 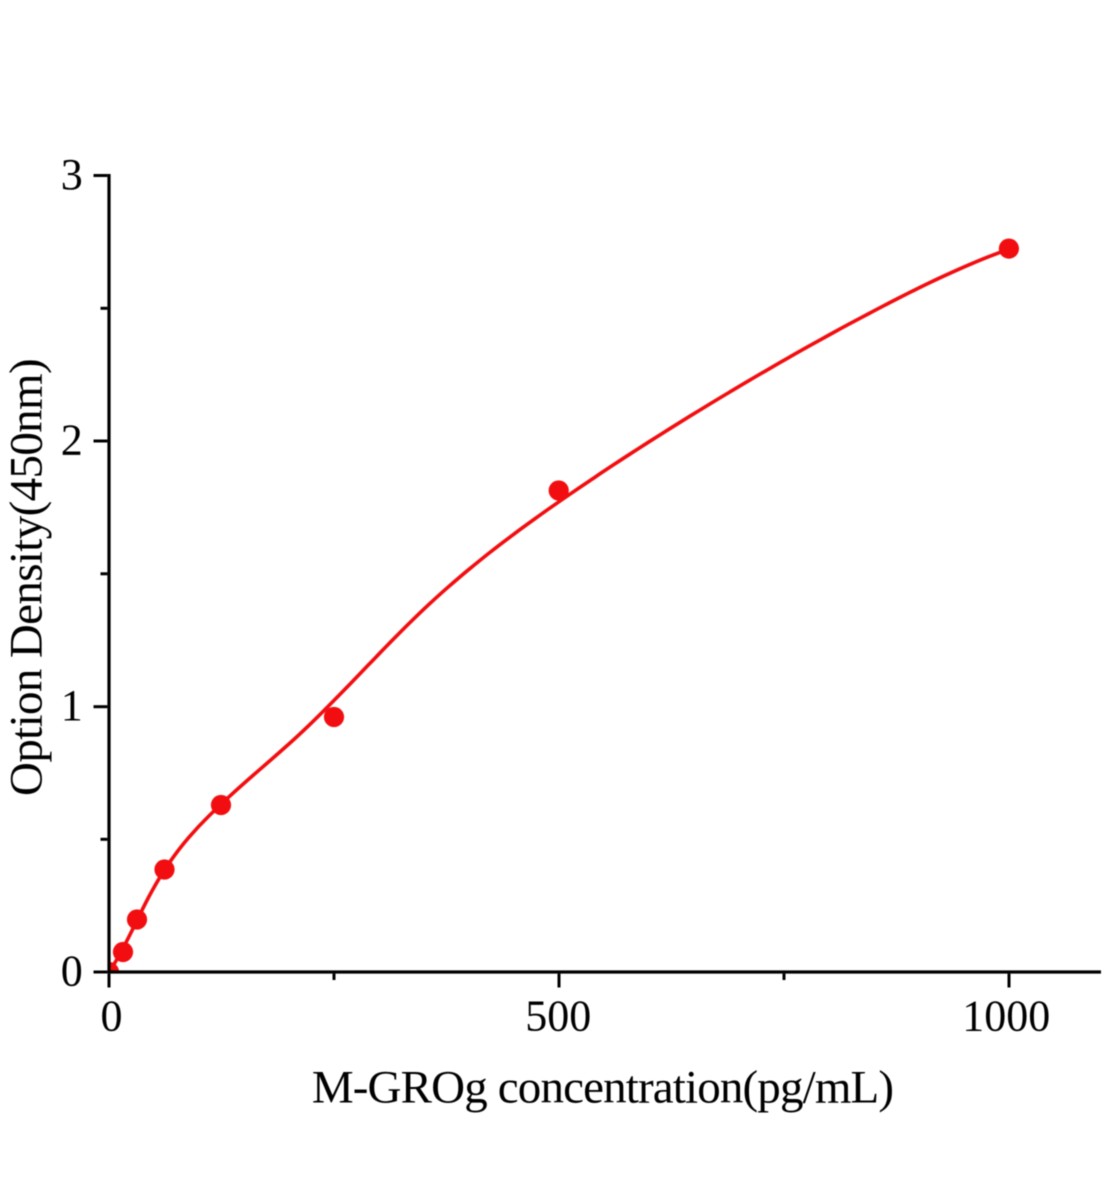 I want to click on svg-text: 500, so click(x=558, y=1016).